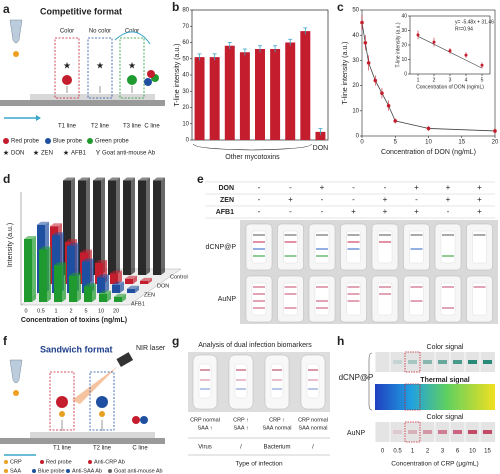  What do you see at coordinates (16, 393) in the screenshot?
I see `droplet` at bounding box center [16, 393].